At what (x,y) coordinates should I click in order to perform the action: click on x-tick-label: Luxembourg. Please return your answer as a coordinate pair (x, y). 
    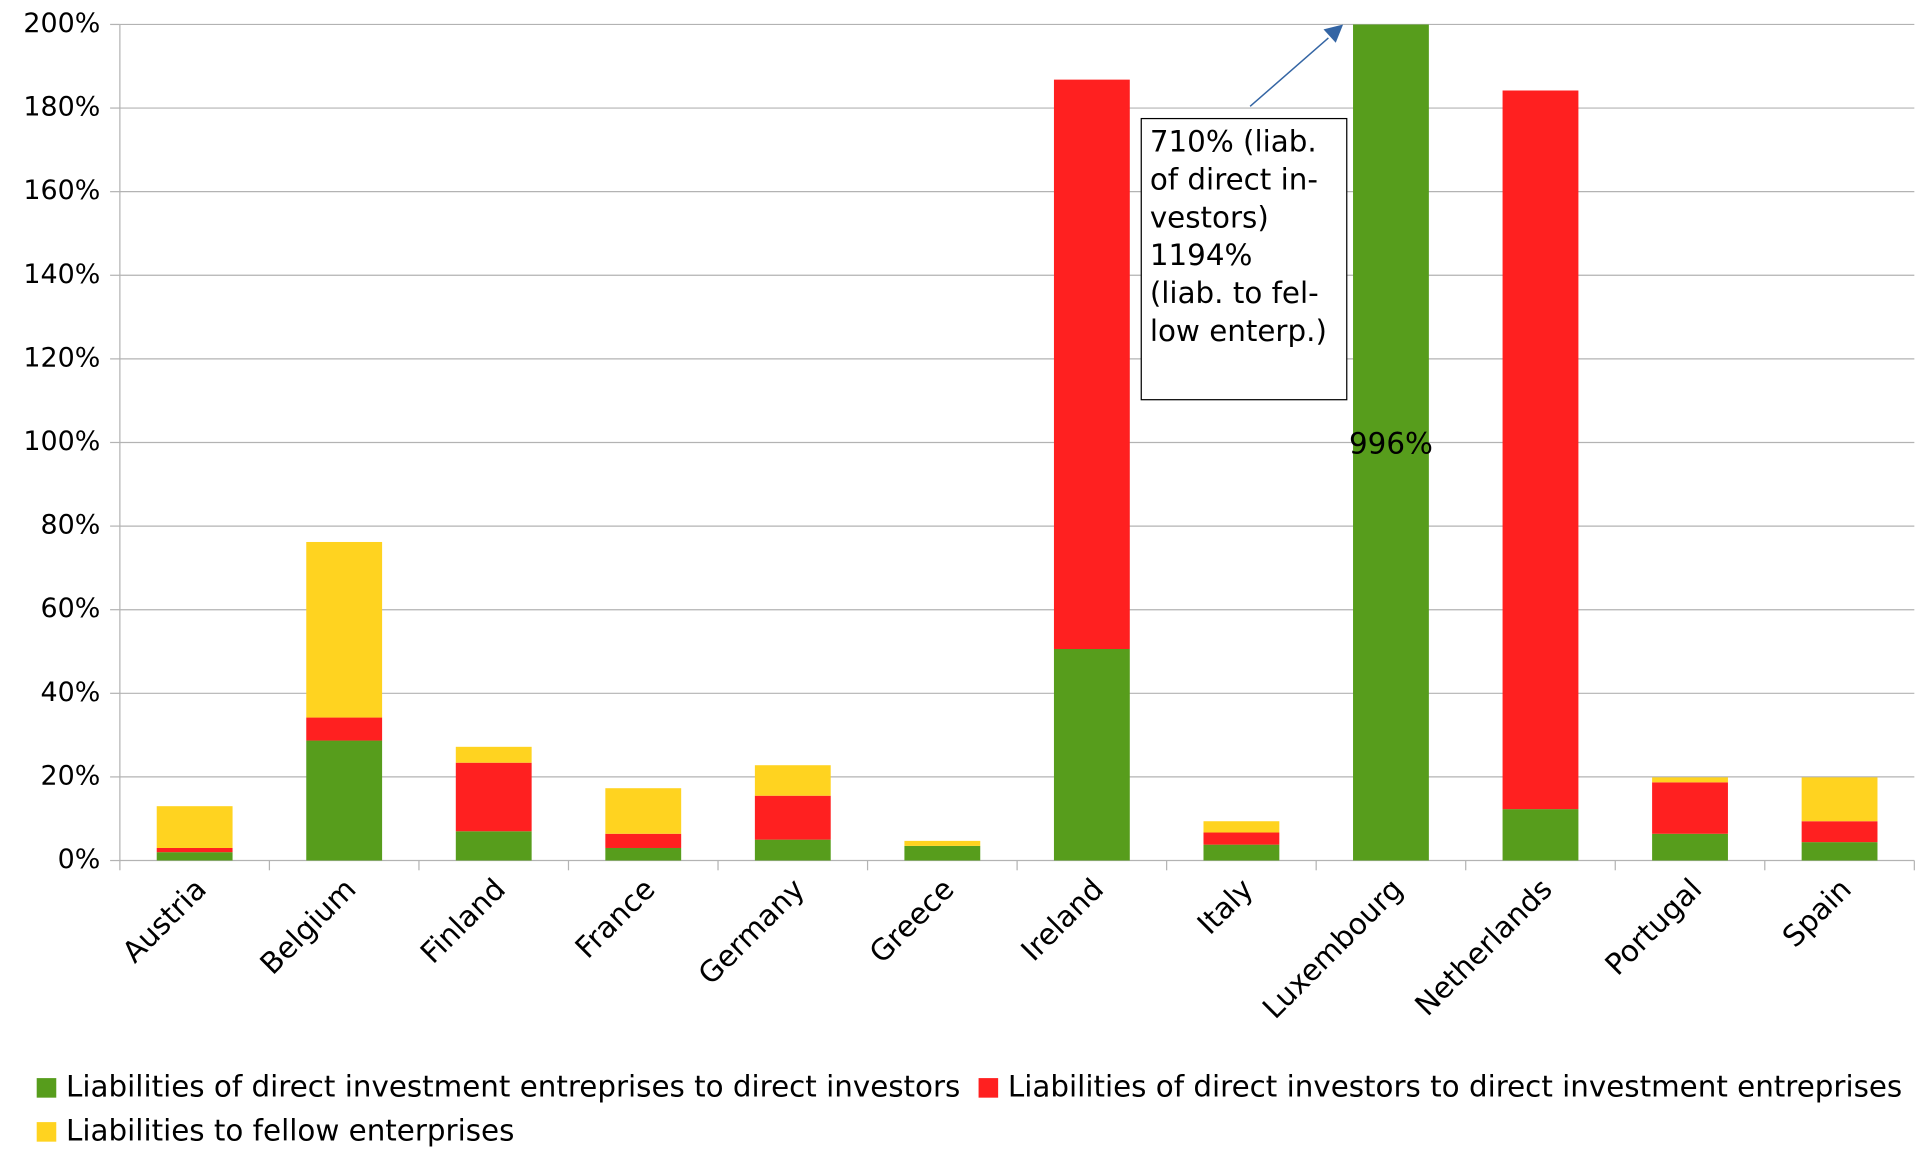
    Looking at the image, I should click on (1332, 948).